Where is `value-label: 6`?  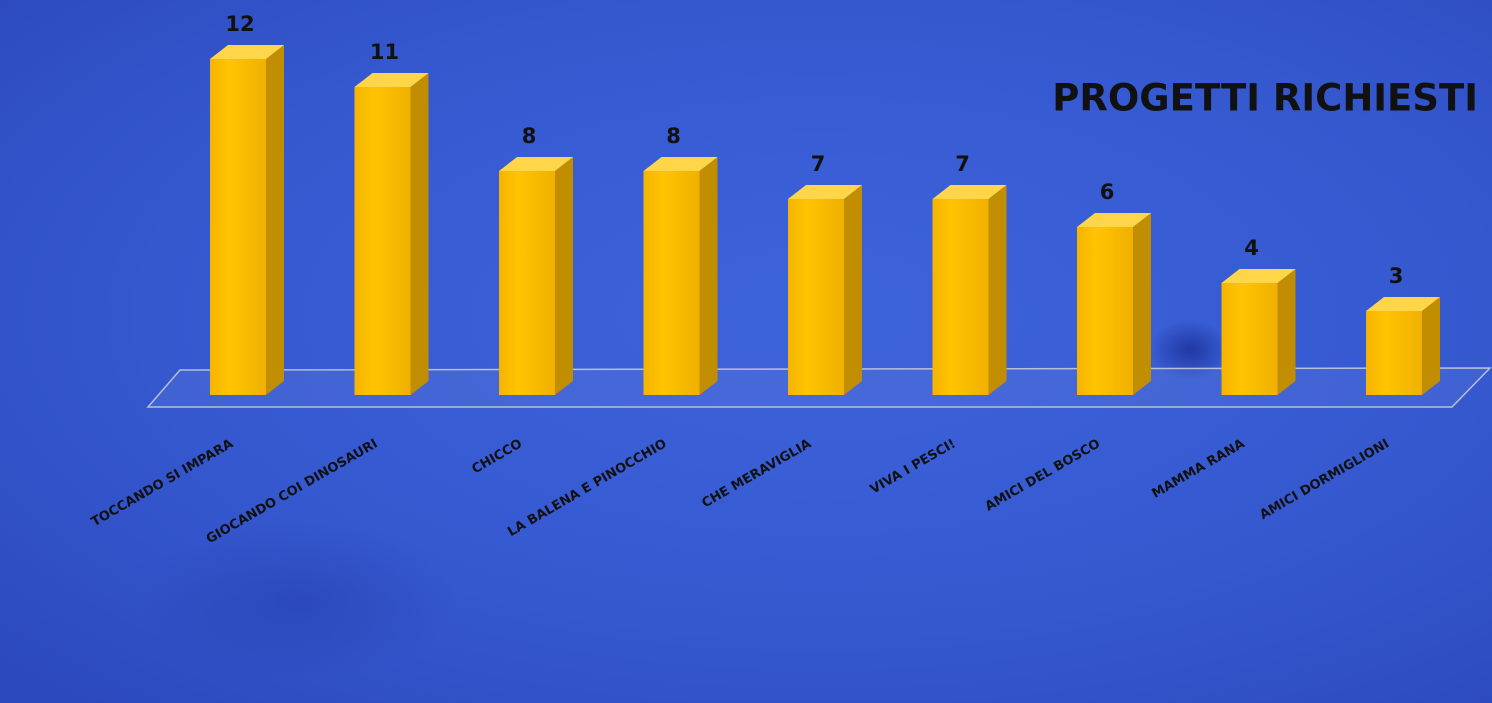 value-label: 6 is located at coordinates (1107, 192).